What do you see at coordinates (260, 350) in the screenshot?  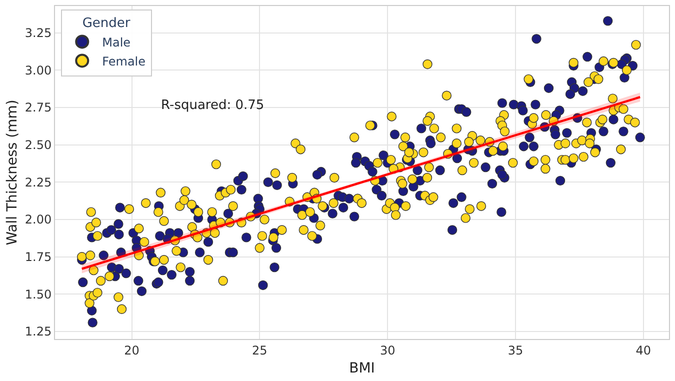 I see `x-tick-label: 25` at bounding box center [260, 350].